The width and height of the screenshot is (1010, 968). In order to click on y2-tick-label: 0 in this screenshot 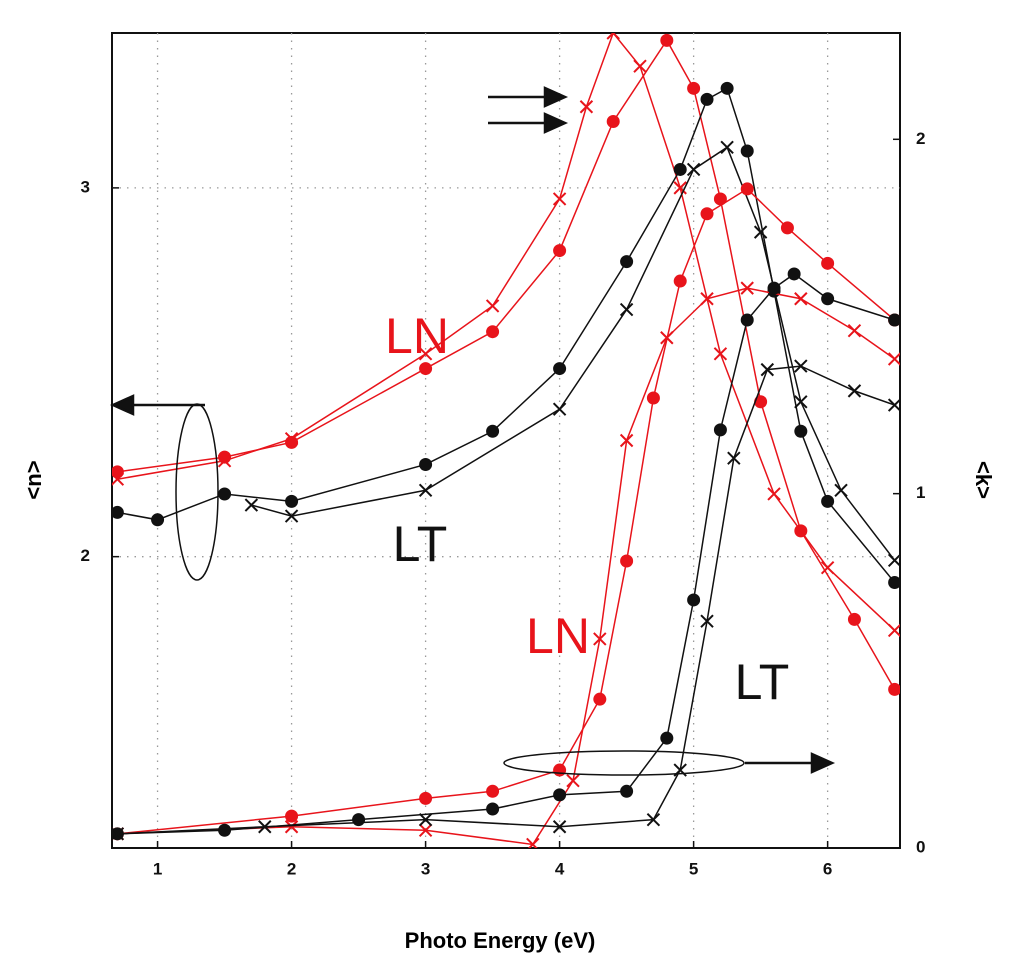, I will do `click(920, 846)`.